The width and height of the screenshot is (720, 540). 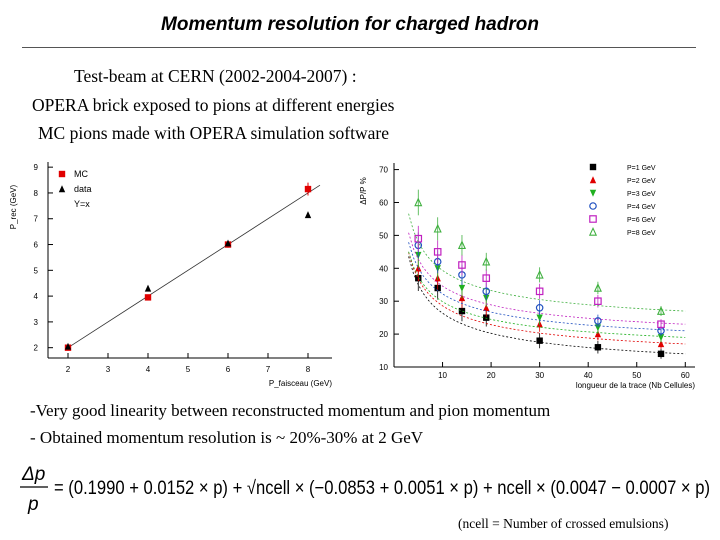 What do you see at coordinates (82, 204) in the screenshot?
I see `legend-yx-label: Y=x` at bounding box center [82, 204].